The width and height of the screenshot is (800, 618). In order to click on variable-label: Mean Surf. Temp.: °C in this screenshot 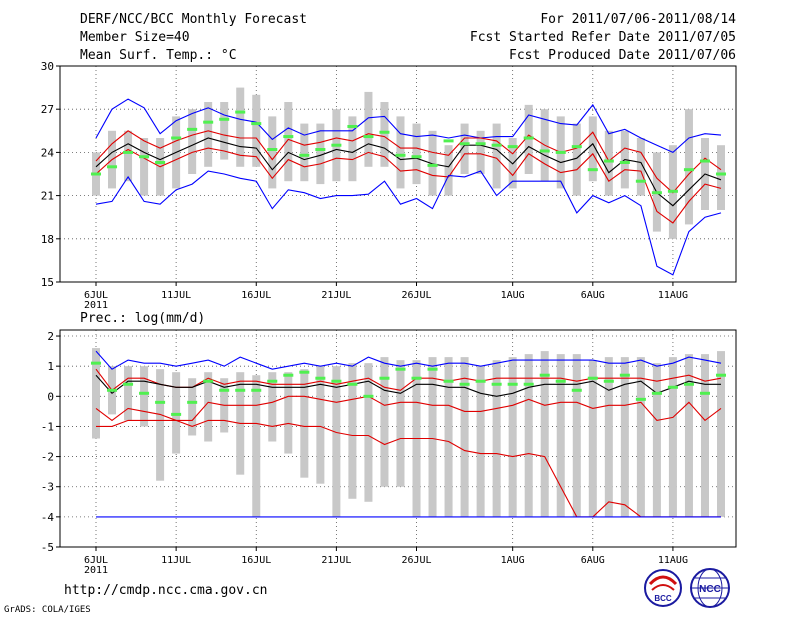, I will do `click(158, 55)`.